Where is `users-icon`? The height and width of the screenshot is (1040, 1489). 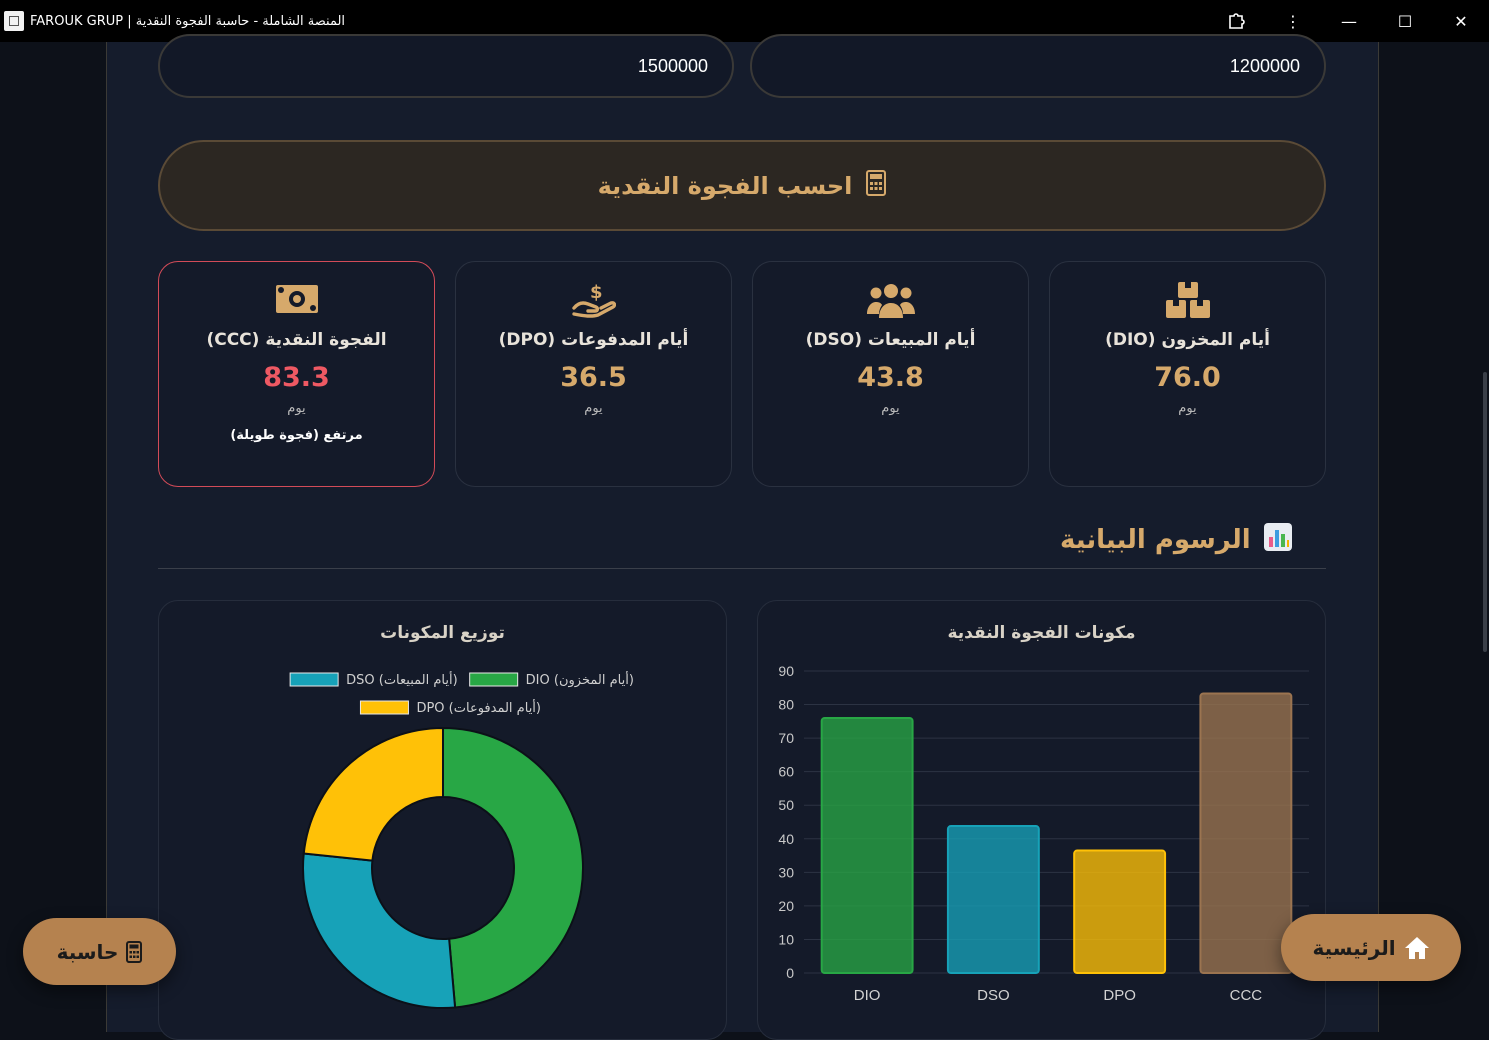
users-icon is located at coordinates (890, 300).